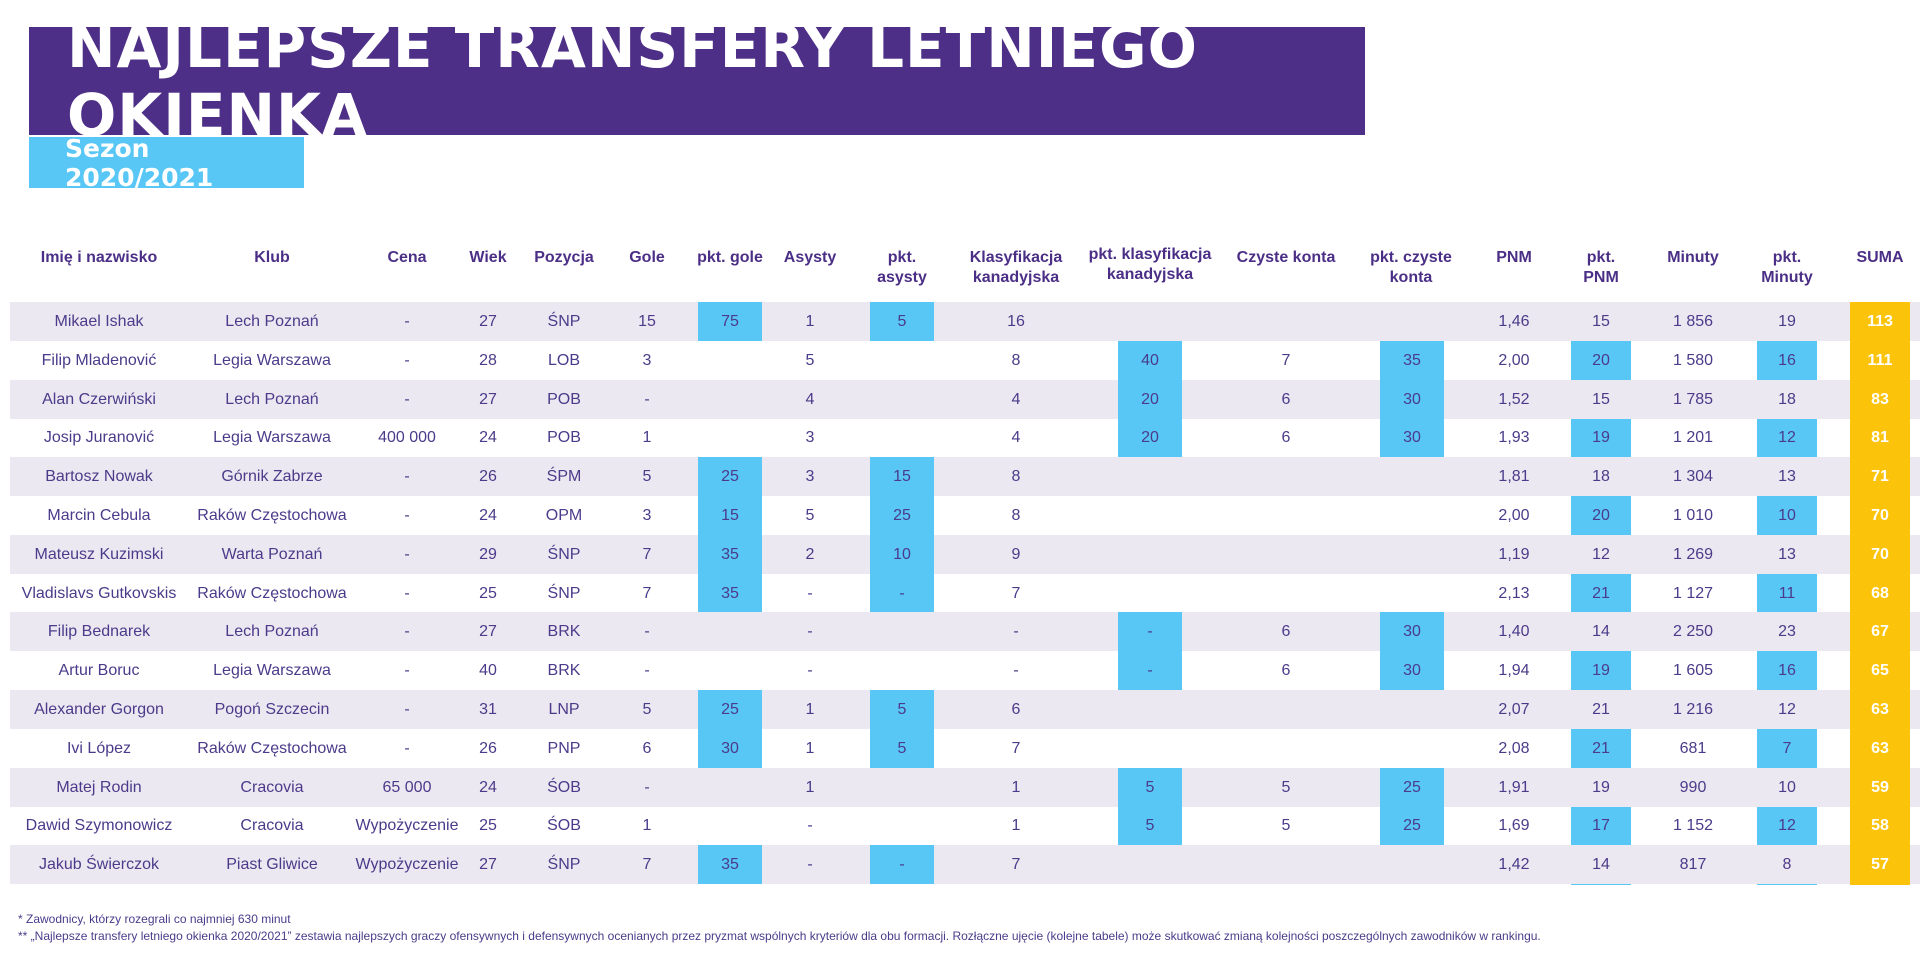  What do you see at coordinates (99, 826) in the screenshot?
I see `cell-name: Dawid Szymonowicz` at bounding box center [99, 826].